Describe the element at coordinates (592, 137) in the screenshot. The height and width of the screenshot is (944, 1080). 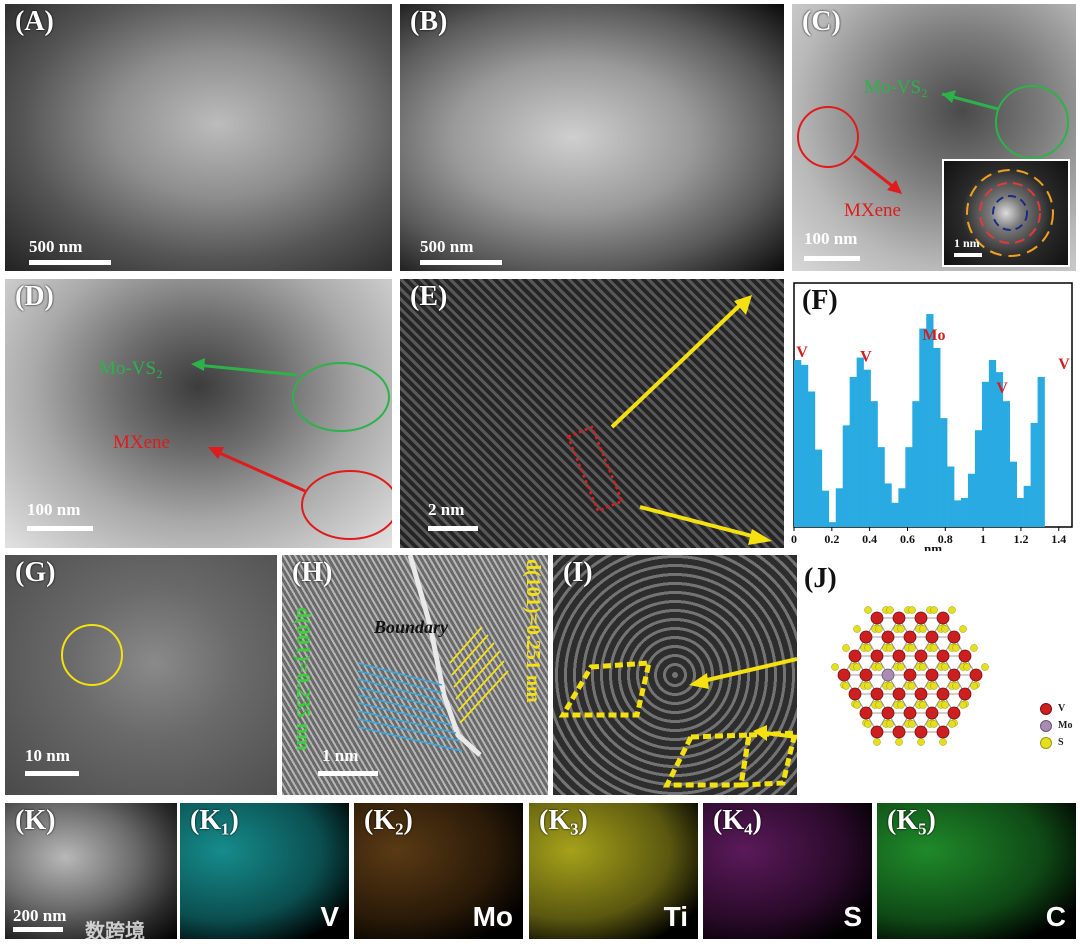
I see `panel-b: (B) 500 nm` at that location.